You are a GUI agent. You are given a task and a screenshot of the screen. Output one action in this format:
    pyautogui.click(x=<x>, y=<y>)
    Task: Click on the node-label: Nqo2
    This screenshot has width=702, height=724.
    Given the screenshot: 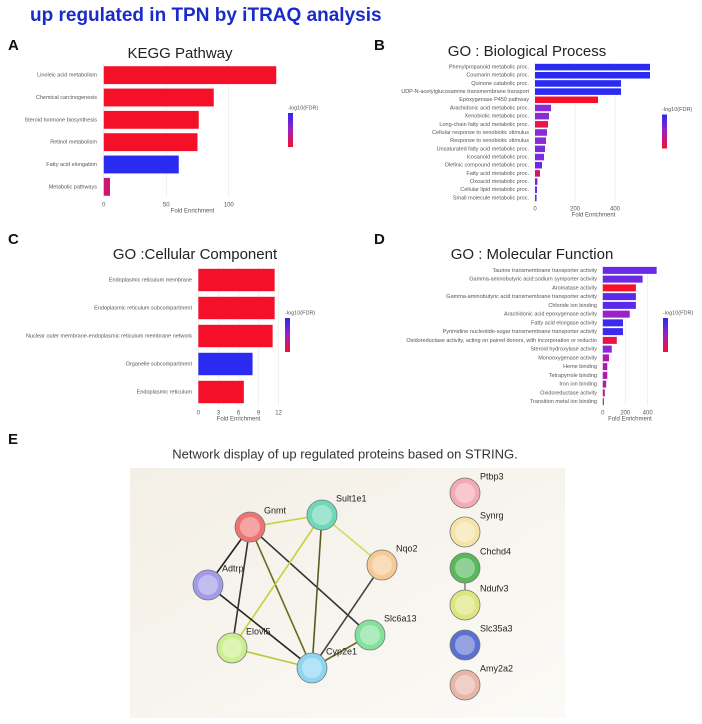 What is the action you would take?
    pyautogui.click(x=407, y=548)
    